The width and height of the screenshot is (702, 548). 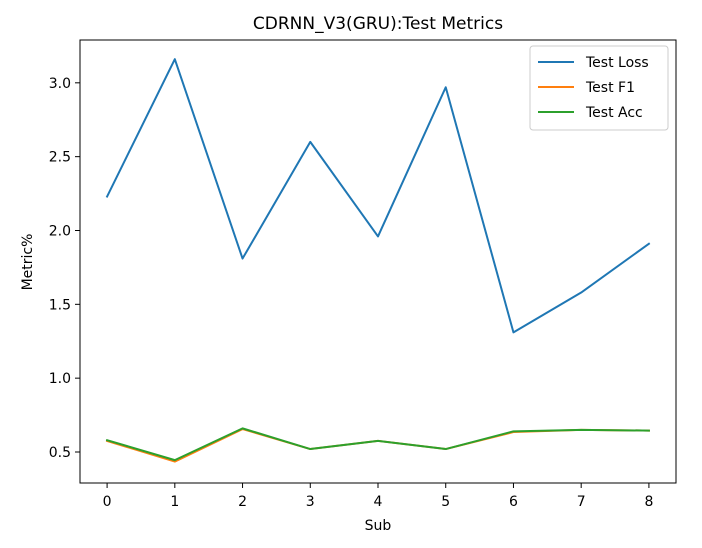 What do you see at coordinates (60, 305) in the screenshot?
I see `y-tick-label: 1.5` at bounding box center [60, 305].